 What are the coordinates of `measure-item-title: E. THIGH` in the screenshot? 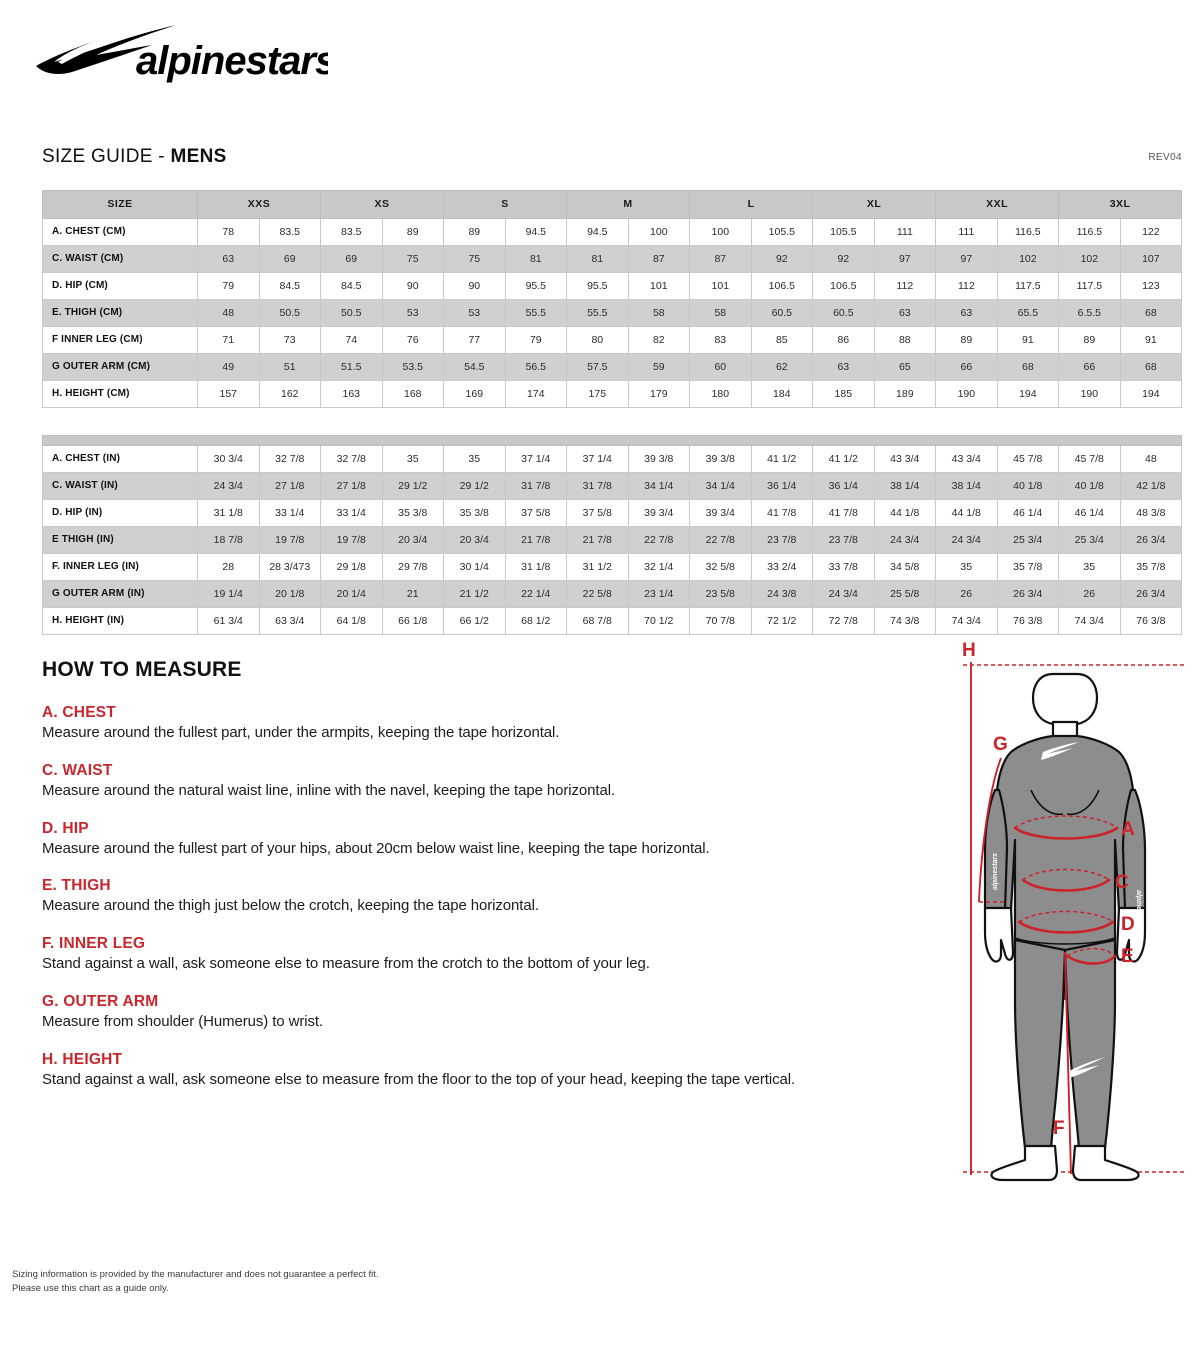 It's located at (76, 886).